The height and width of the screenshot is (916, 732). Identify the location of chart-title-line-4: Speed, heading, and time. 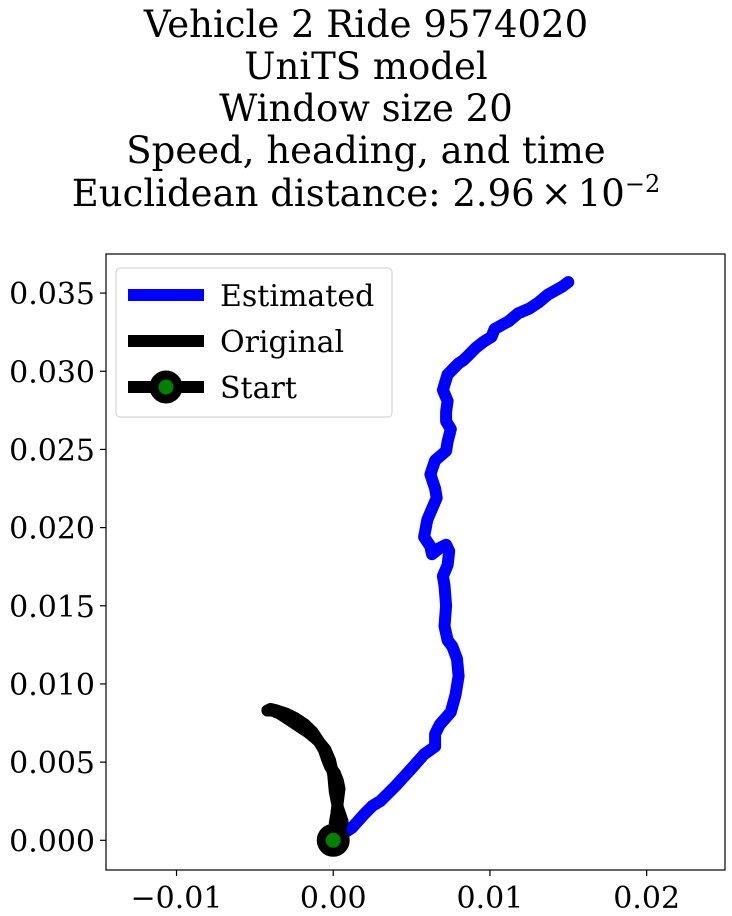
(366, 150).